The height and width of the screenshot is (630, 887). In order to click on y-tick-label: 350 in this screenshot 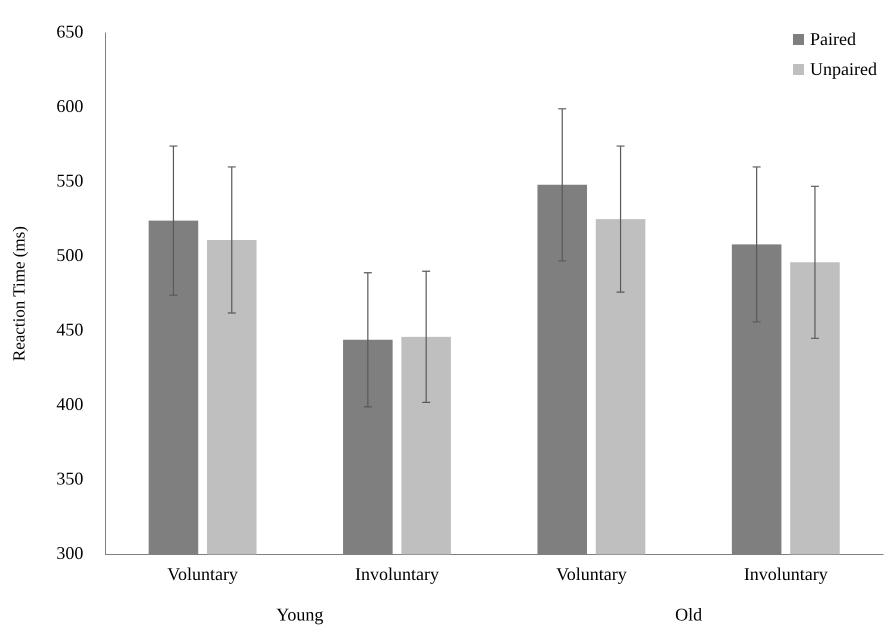, I will do `click(70, 478)`.